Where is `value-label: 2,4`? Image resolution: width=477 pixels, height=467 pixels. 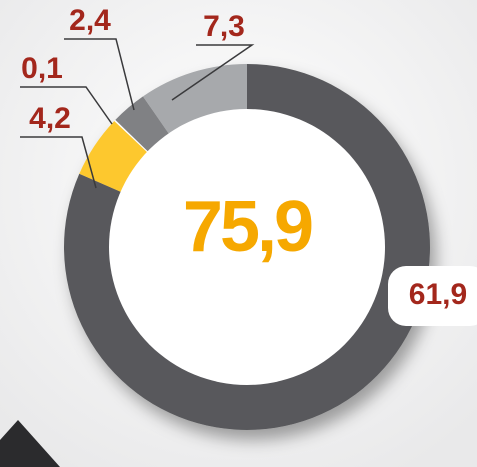 value-label: 2,4 is located at coordinates (90, 20).